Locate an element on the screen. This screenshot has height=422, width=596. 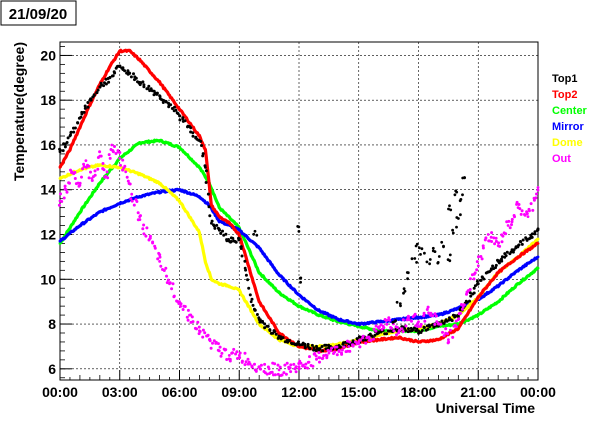
legend-entry-top1: Top1 is located at coordinates (564, 79).